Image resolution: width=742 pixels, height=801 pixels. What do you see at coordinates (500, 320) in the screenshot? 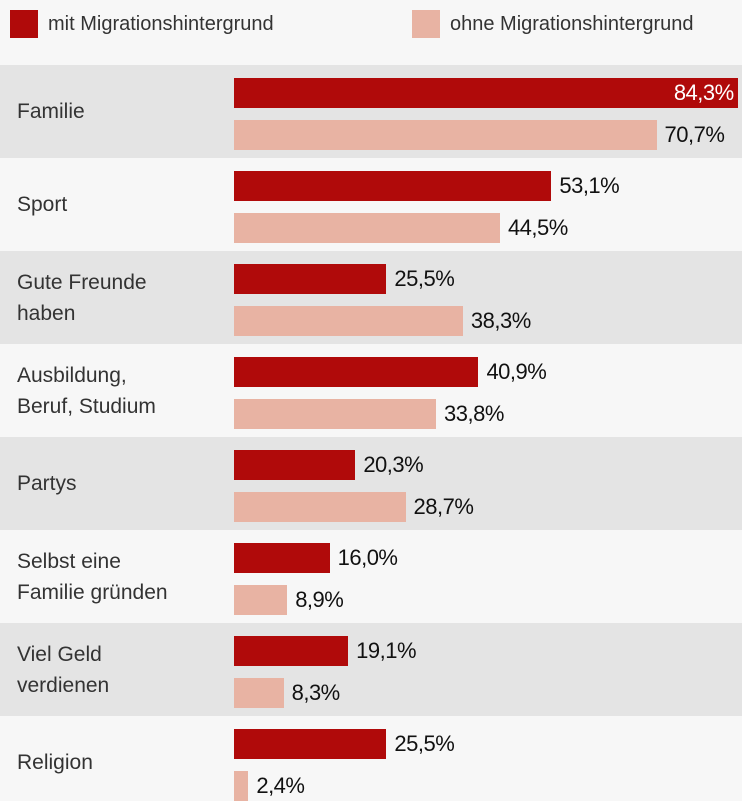
I see `value-label: 38,3%` at bounding box center [500, 320].